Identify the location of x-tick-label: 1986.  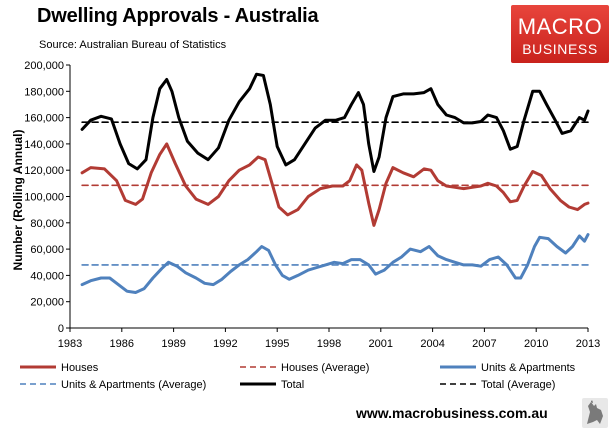
(122, 344).